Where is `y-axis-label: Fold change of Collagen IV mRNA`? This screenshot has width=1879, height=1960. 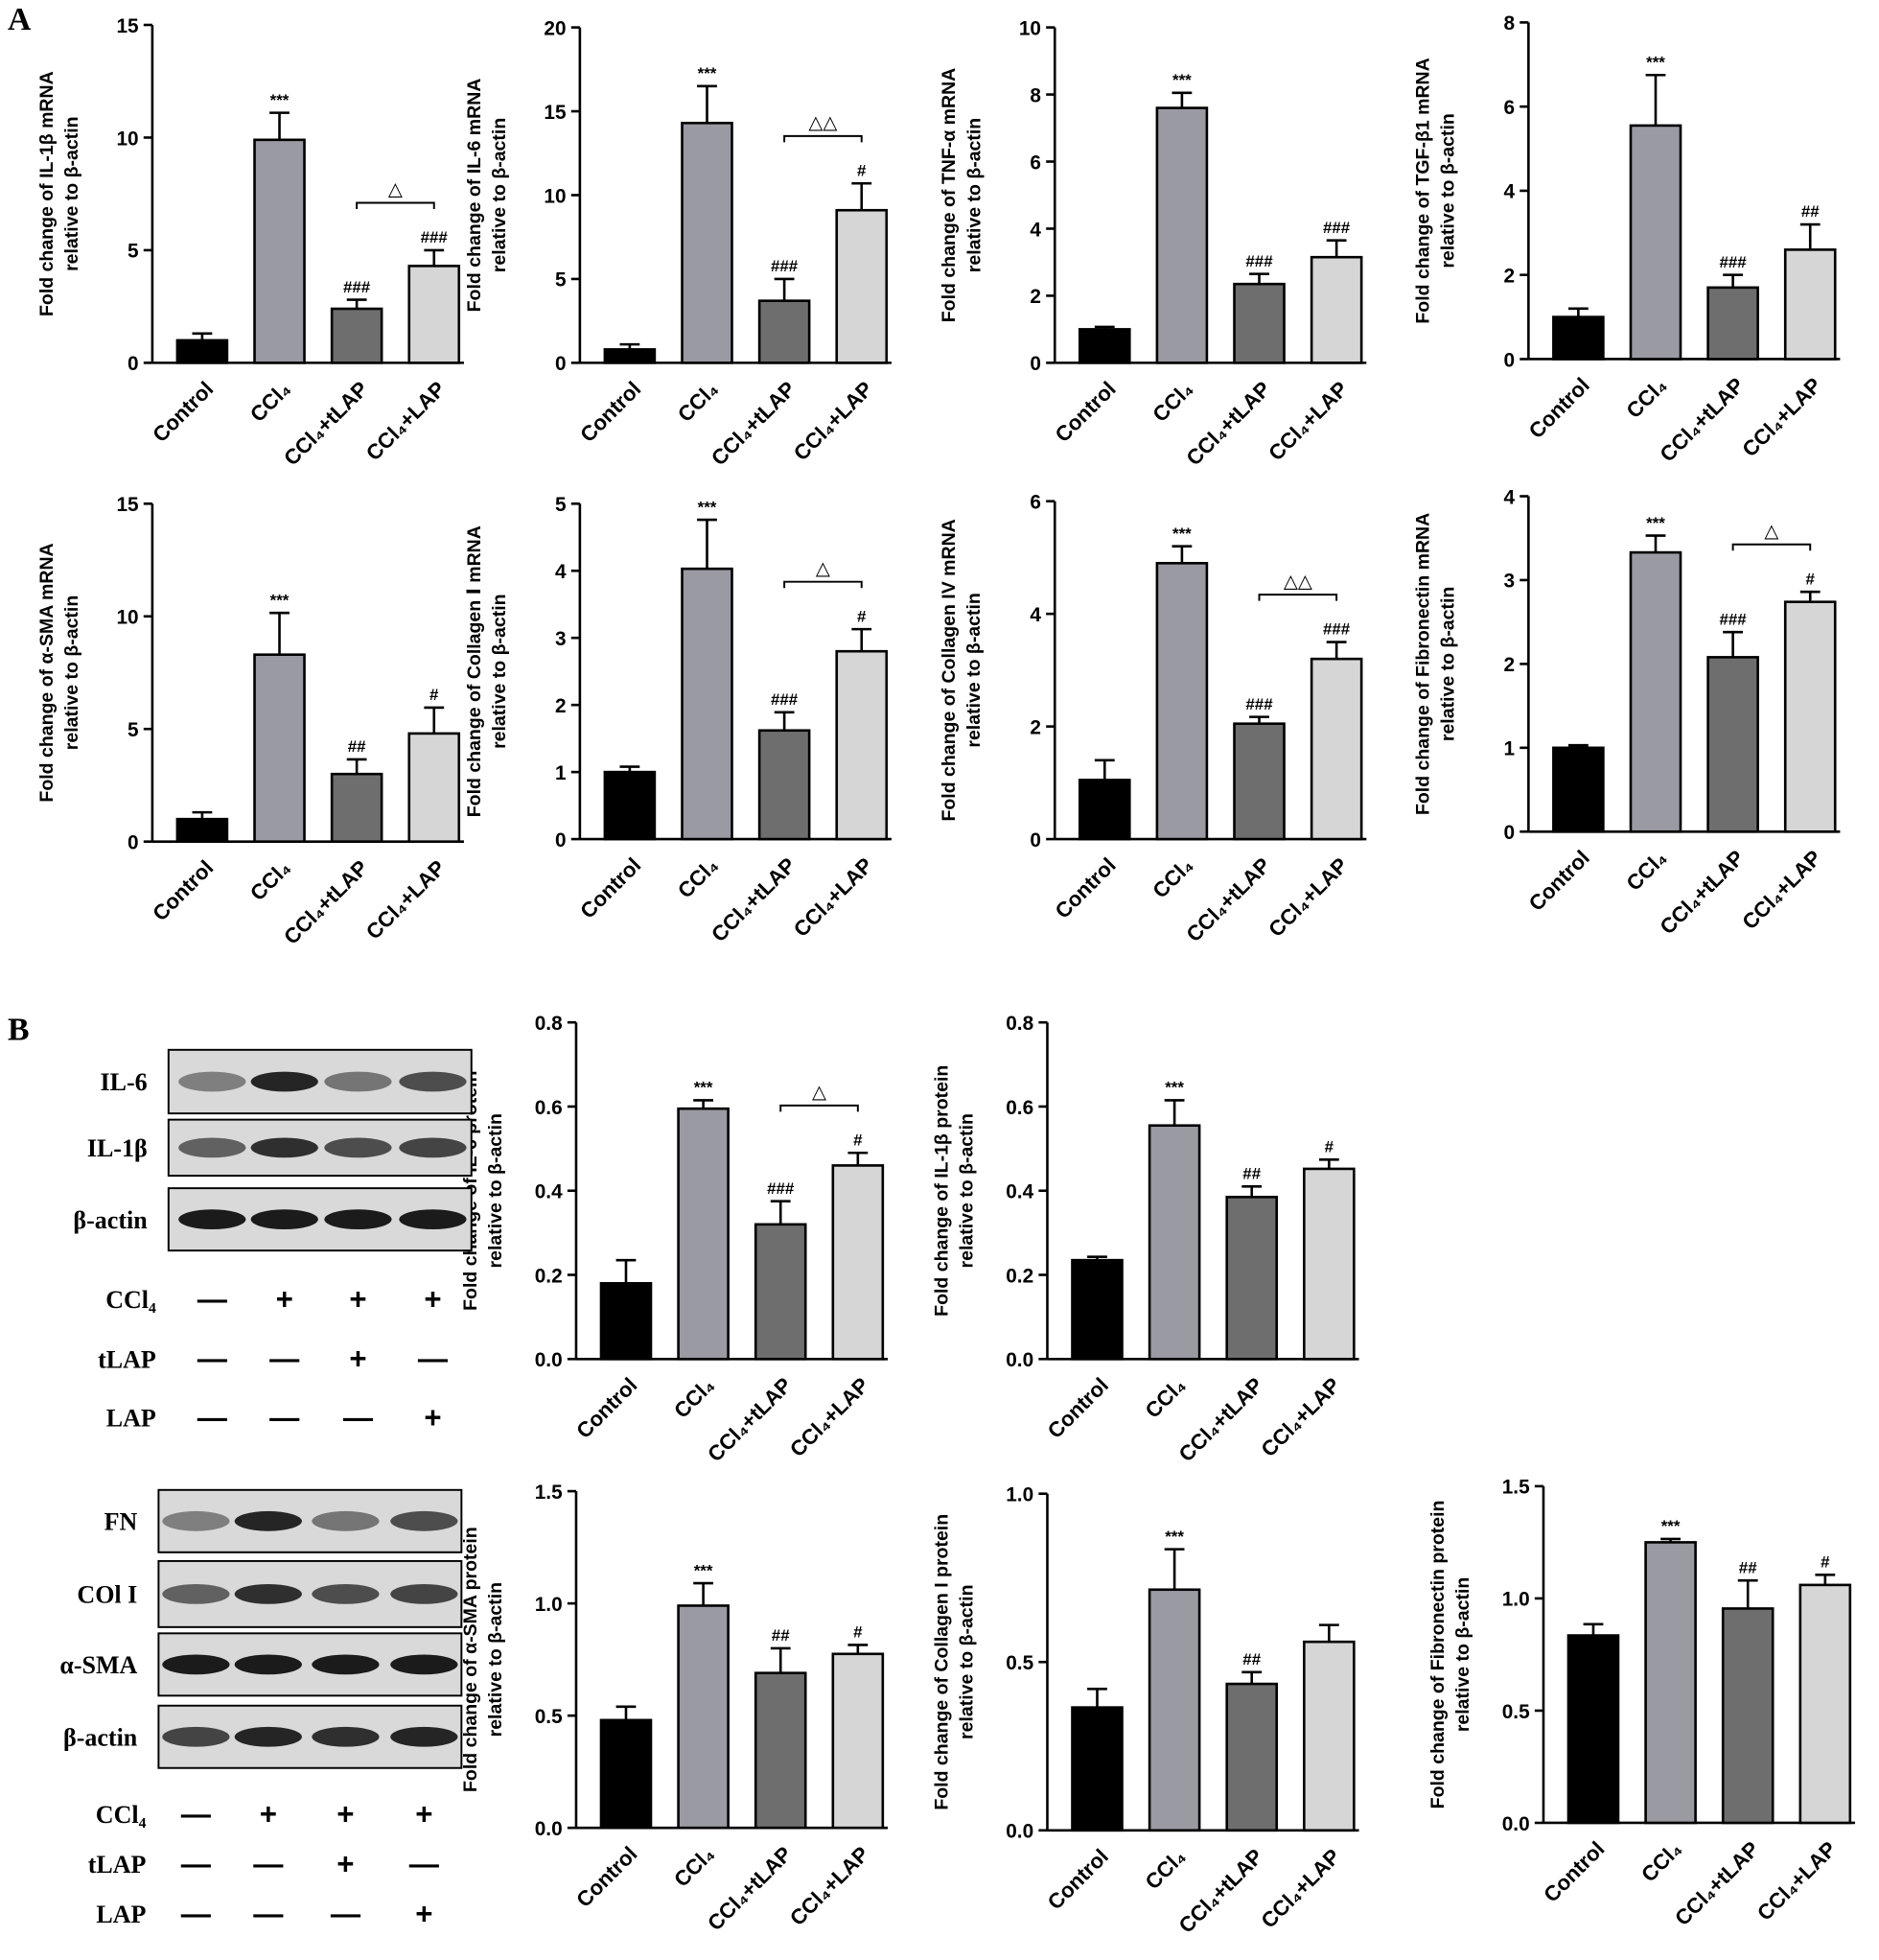 y-axis-label: Fold change of Collagen IV mRNA is located at coordinates (949, 670).